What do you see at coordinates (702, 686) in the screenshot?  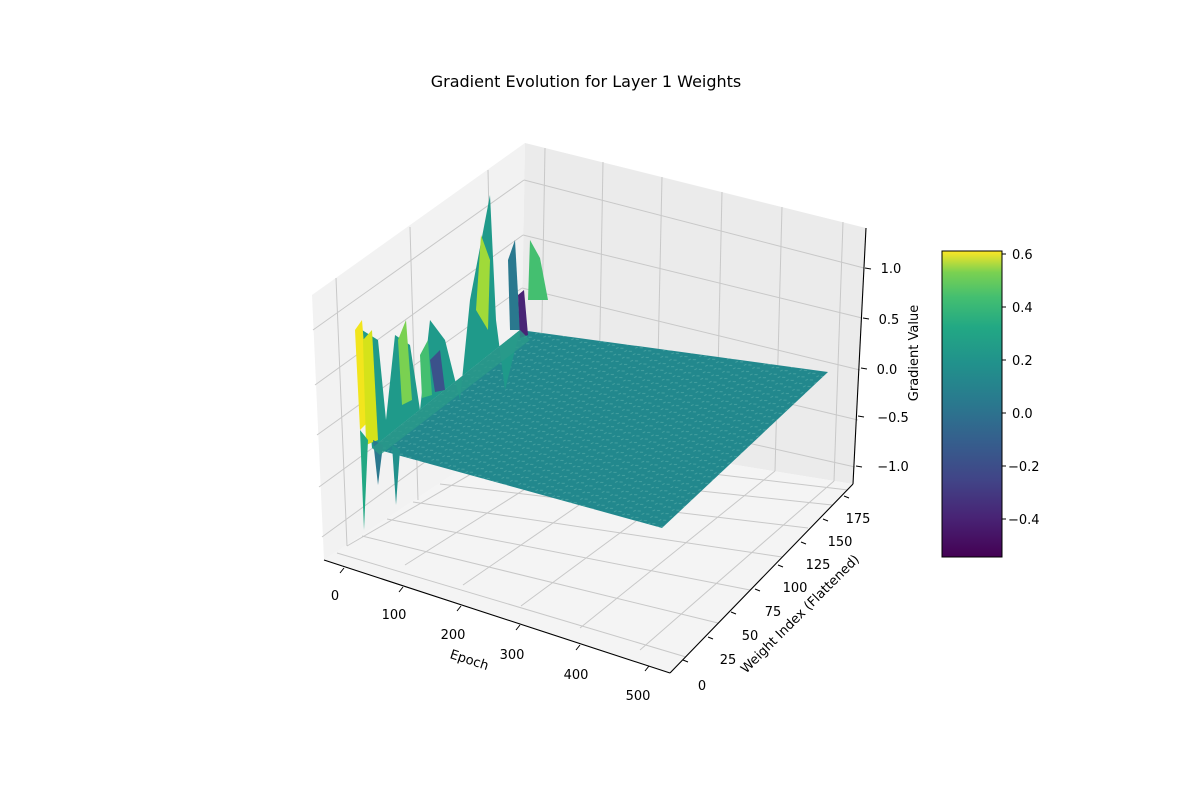 I see `y-tick: 0` at bounding box center [702, 686].